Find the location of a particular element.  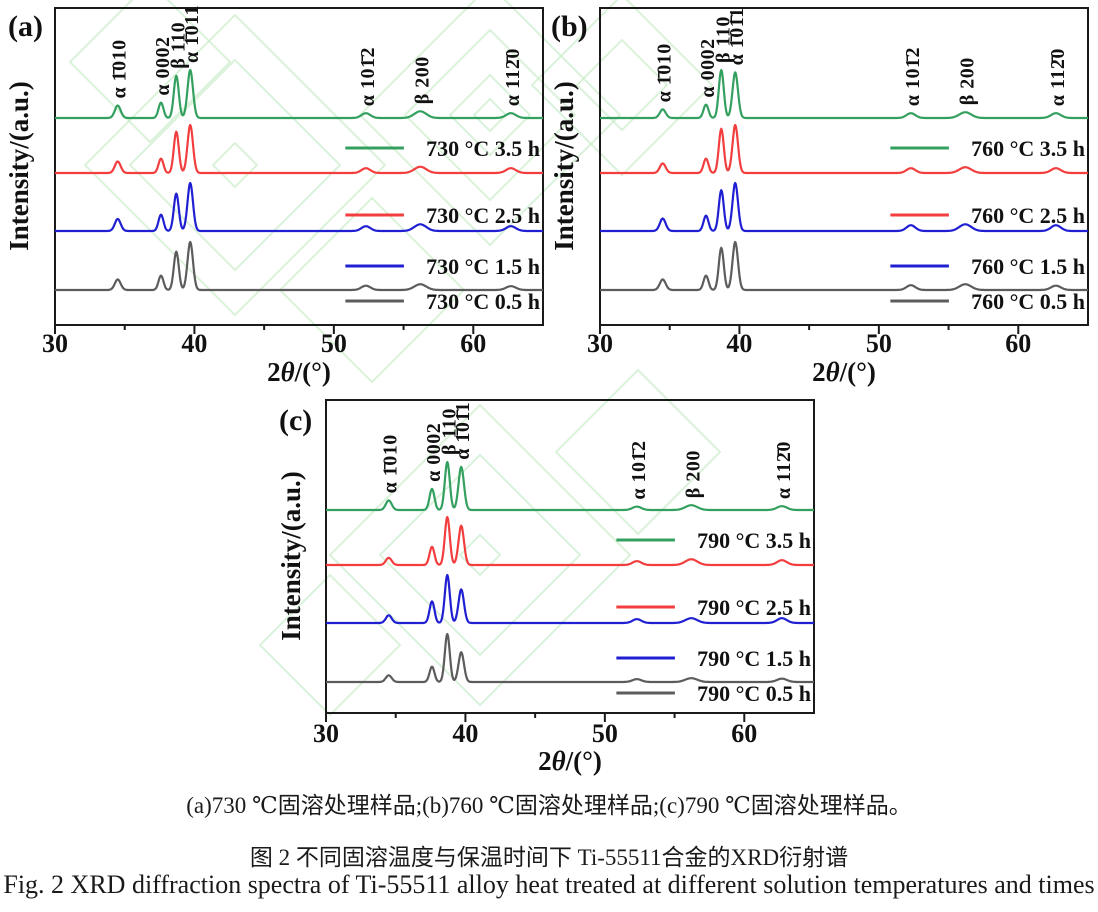

legend-label: 730 °C 3.5 h is located at coordinates (483, 148).